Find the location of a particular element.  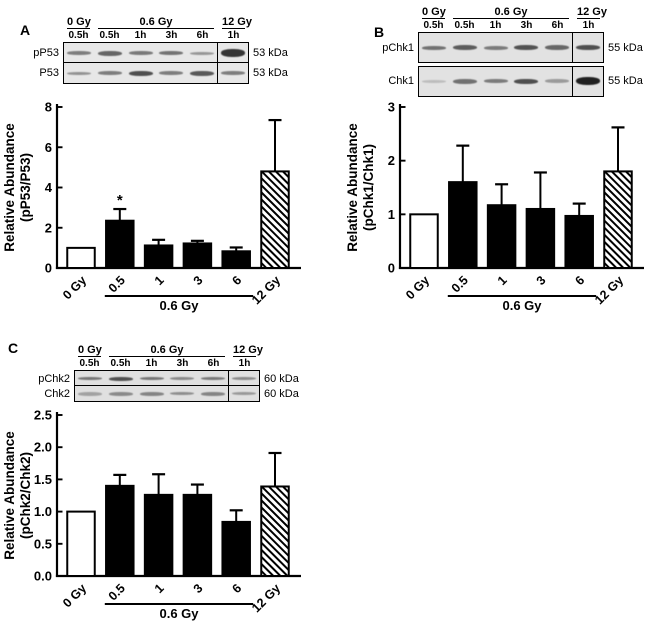

blot-rows: pChk2 60 kDa Chk2 60 kDa is located at coordinates (168, 386).